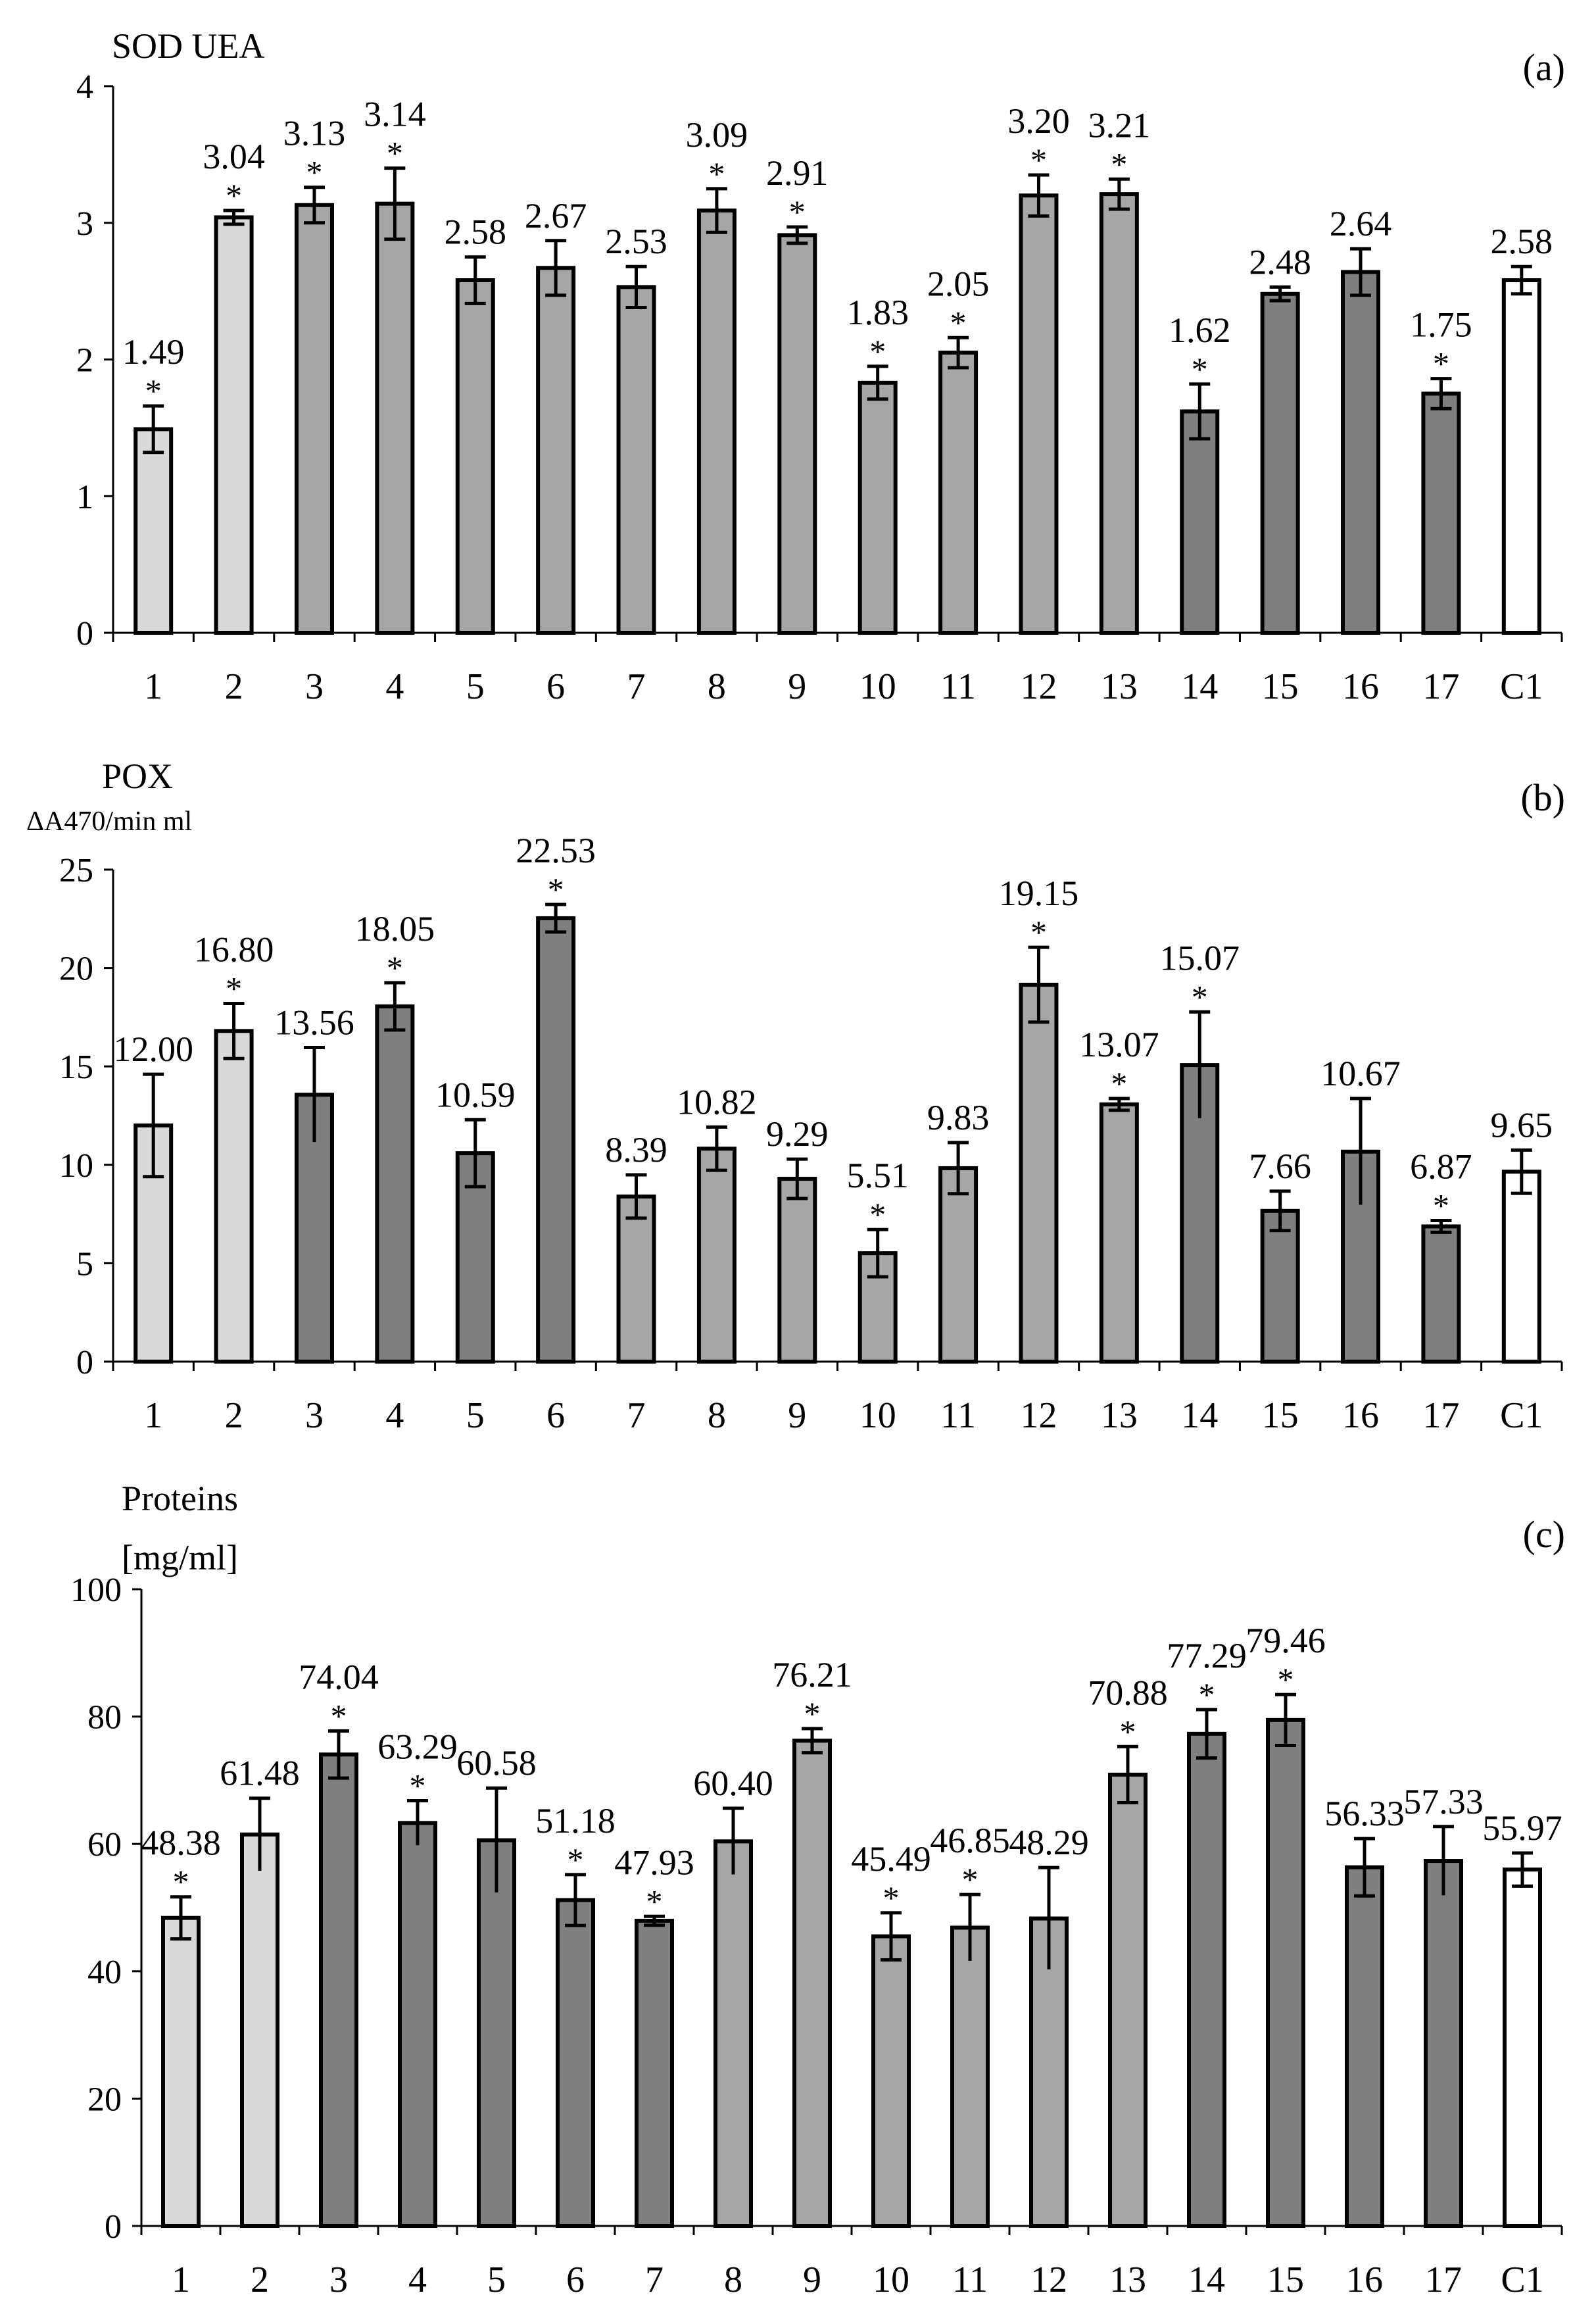 The width and height of the screenshot is (1596, 2322). What do you see at coordinates (314, 1022) in the screenshot?
I see `panel-b-data-label-3: 13.56` at bounding box center [314, 1022].